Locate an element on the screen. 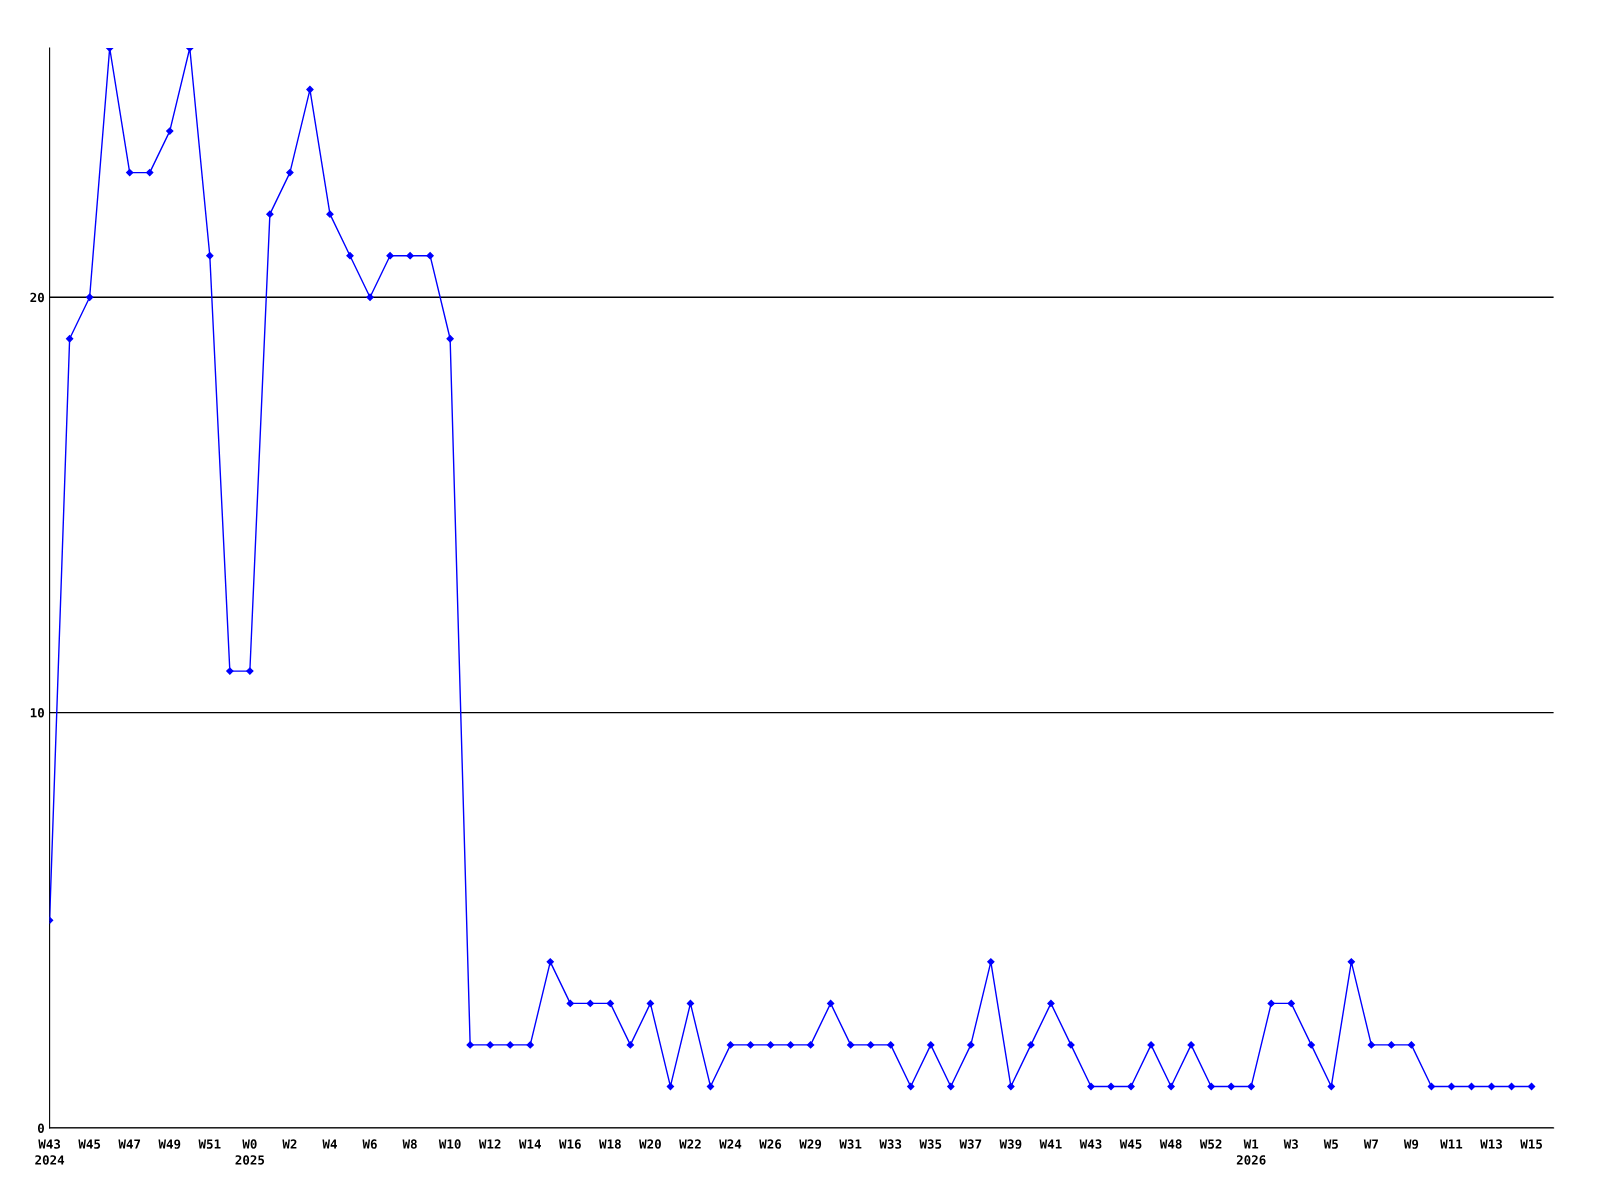 This screenshot has height=1200, width=1600. x-tick-label: W4 is located at coordinates (329, 1144).